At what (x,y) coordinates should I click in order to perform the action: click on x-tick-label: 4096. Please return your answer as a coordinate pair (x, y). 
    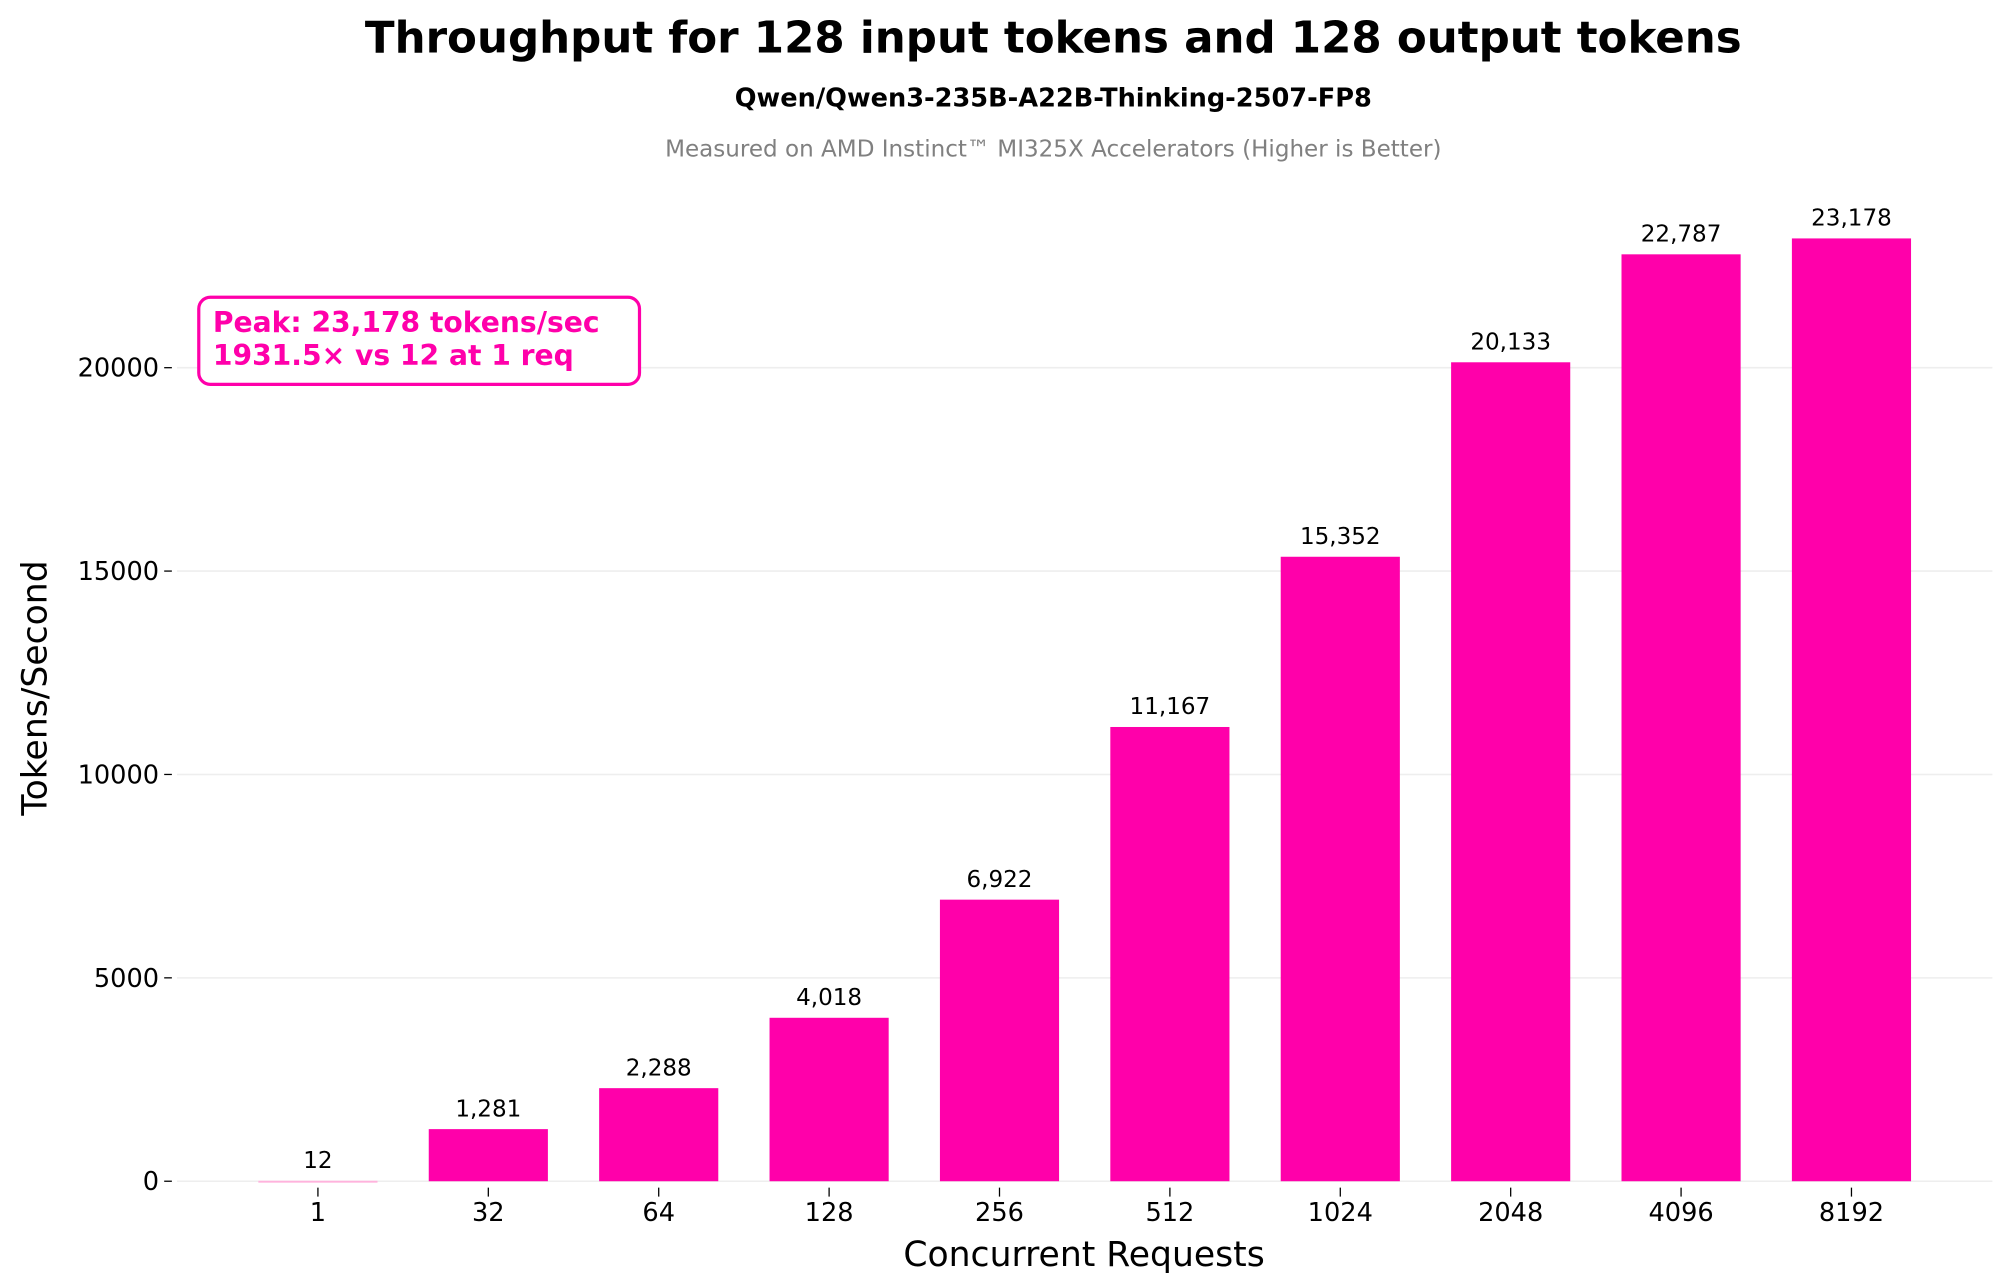
    Looking at the image, I should click on (1680, 1213).